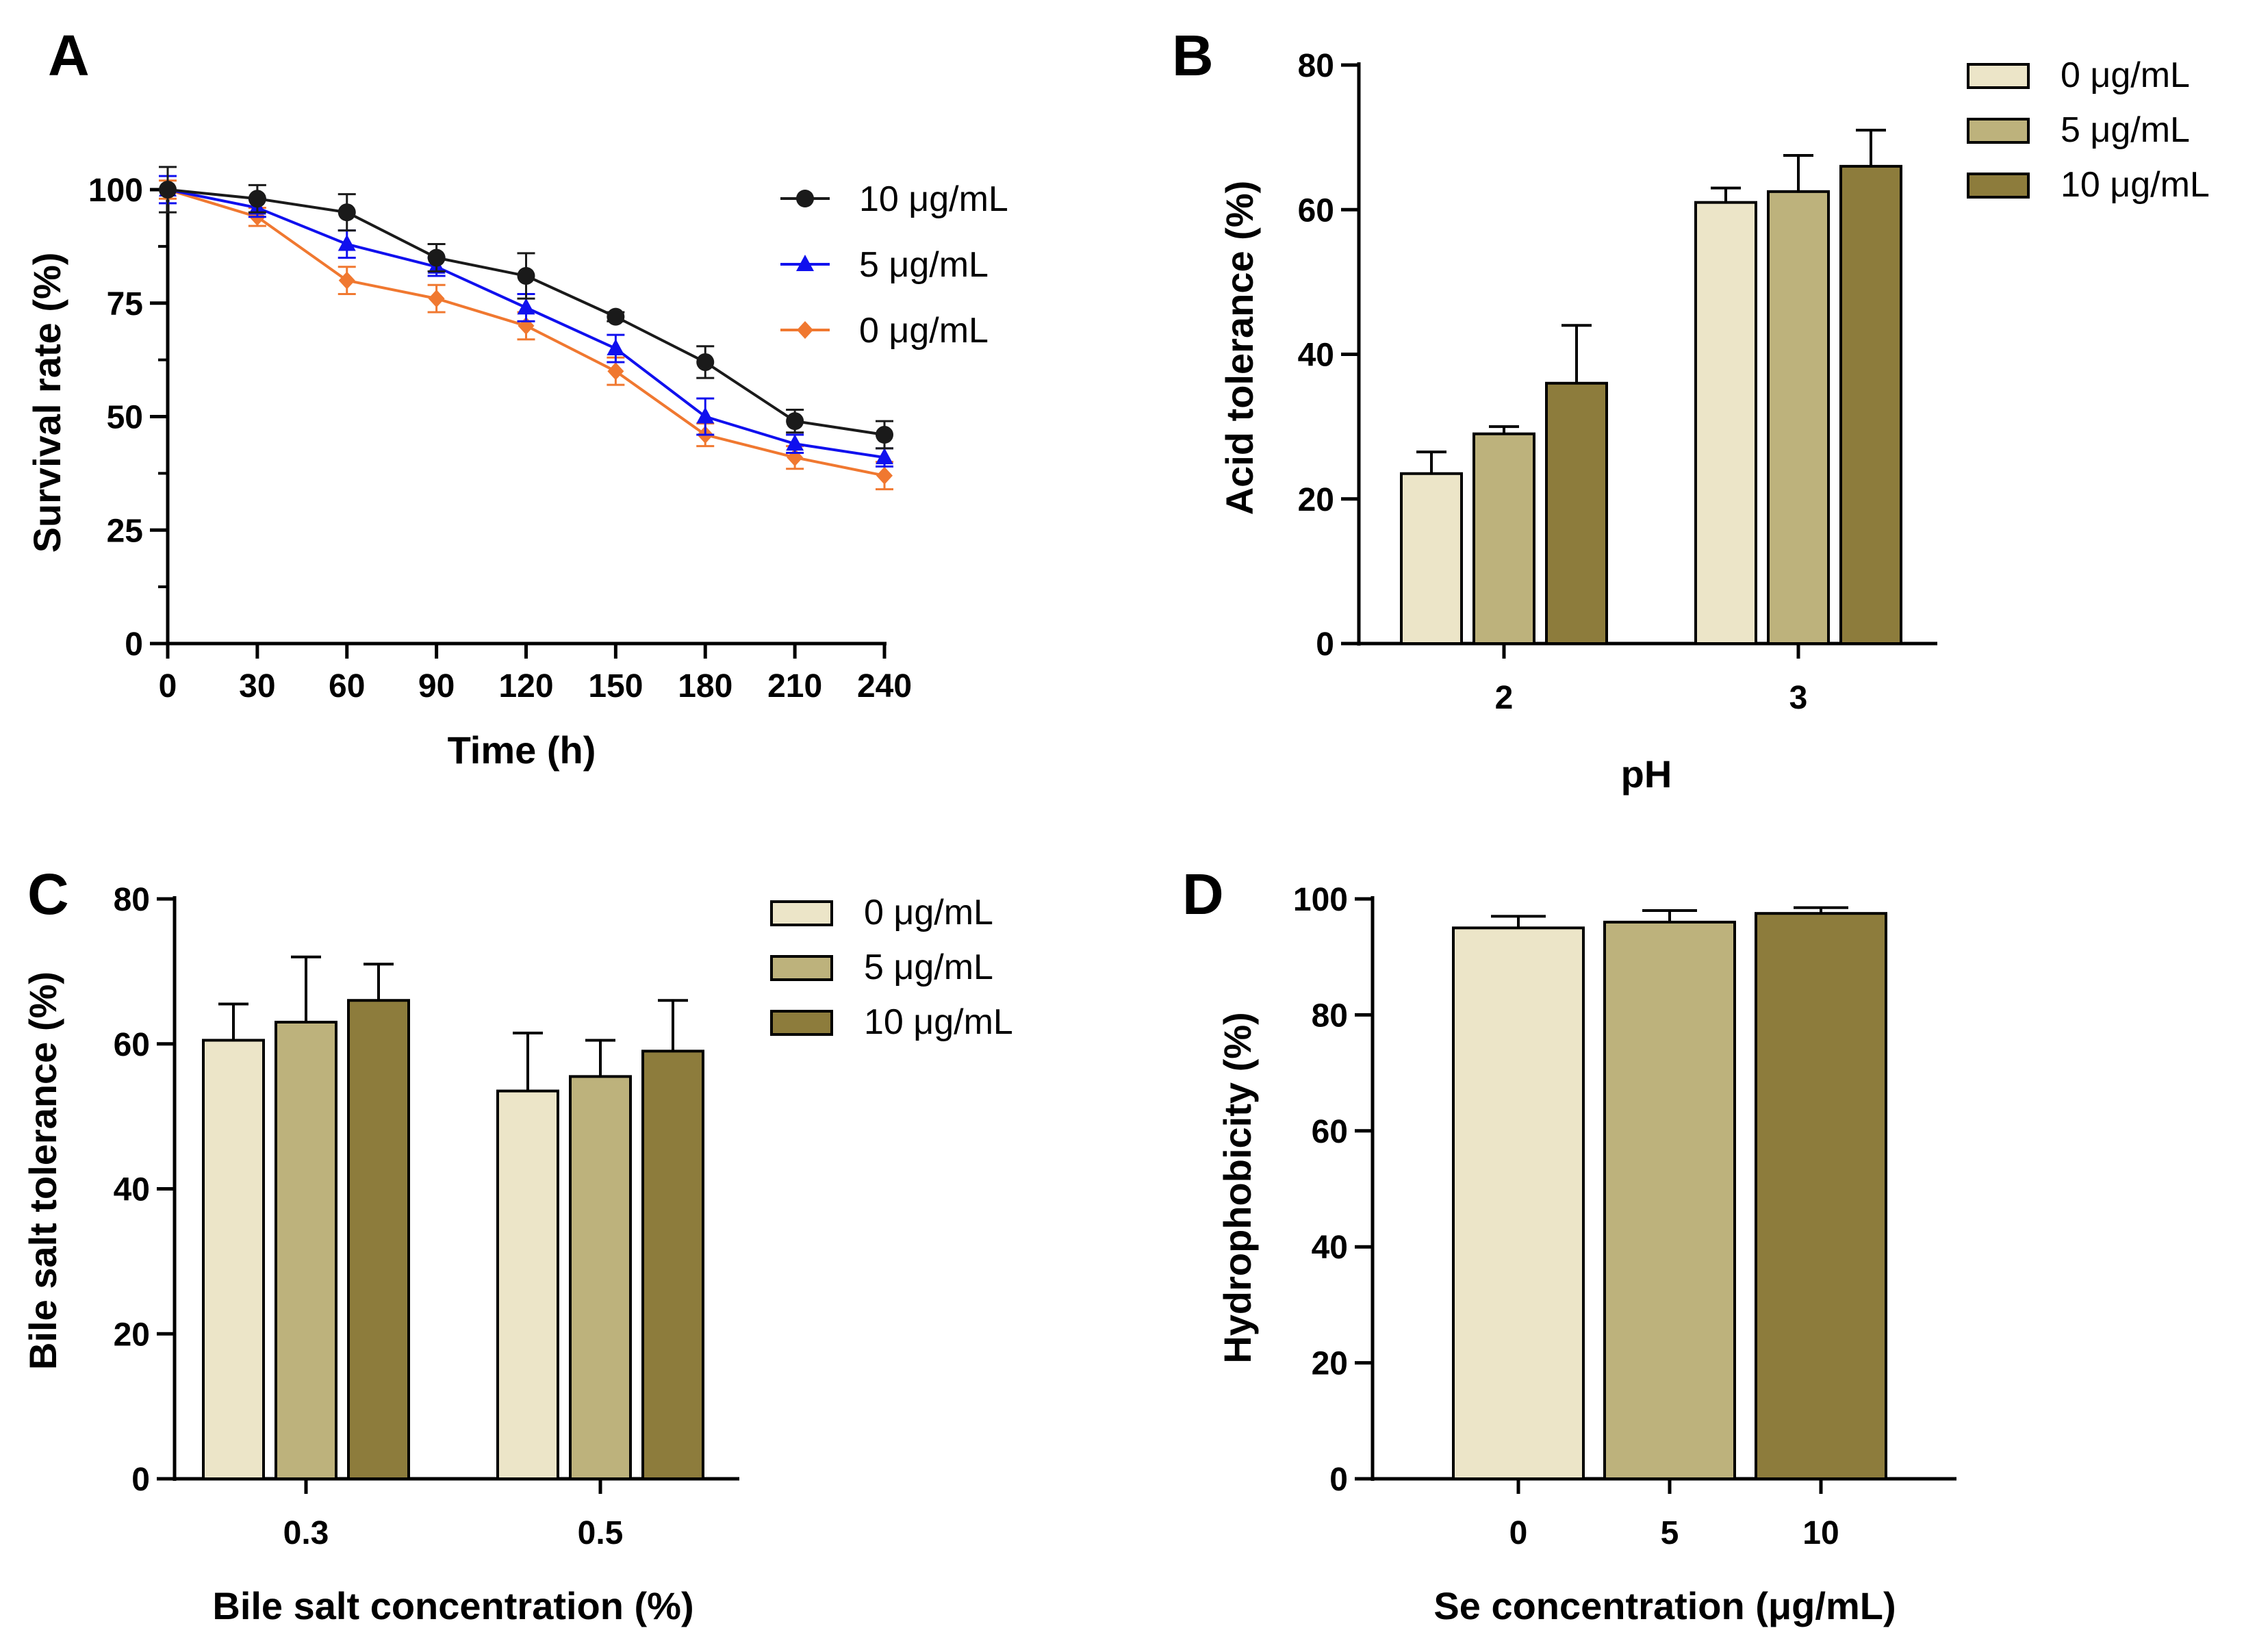 The width and height of the screenshot is (2244, 1652). Describe the element at coordinates (125, 531) in the screenshot. I see `panel-a-y-tick-label: 25` at that location.